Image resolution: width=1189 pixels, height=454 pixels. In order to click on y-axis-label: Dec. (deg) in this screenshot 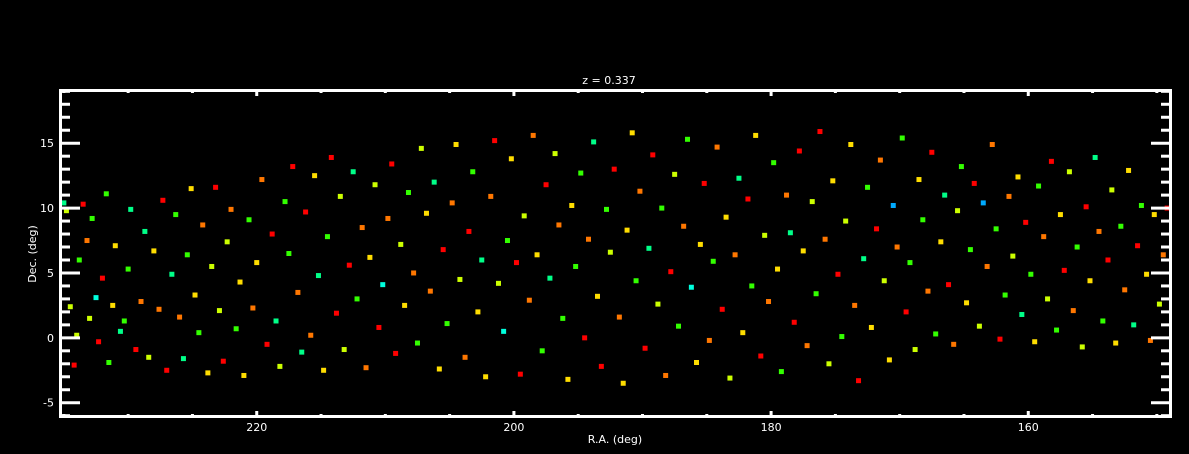, I will do `click(32, 254)`.